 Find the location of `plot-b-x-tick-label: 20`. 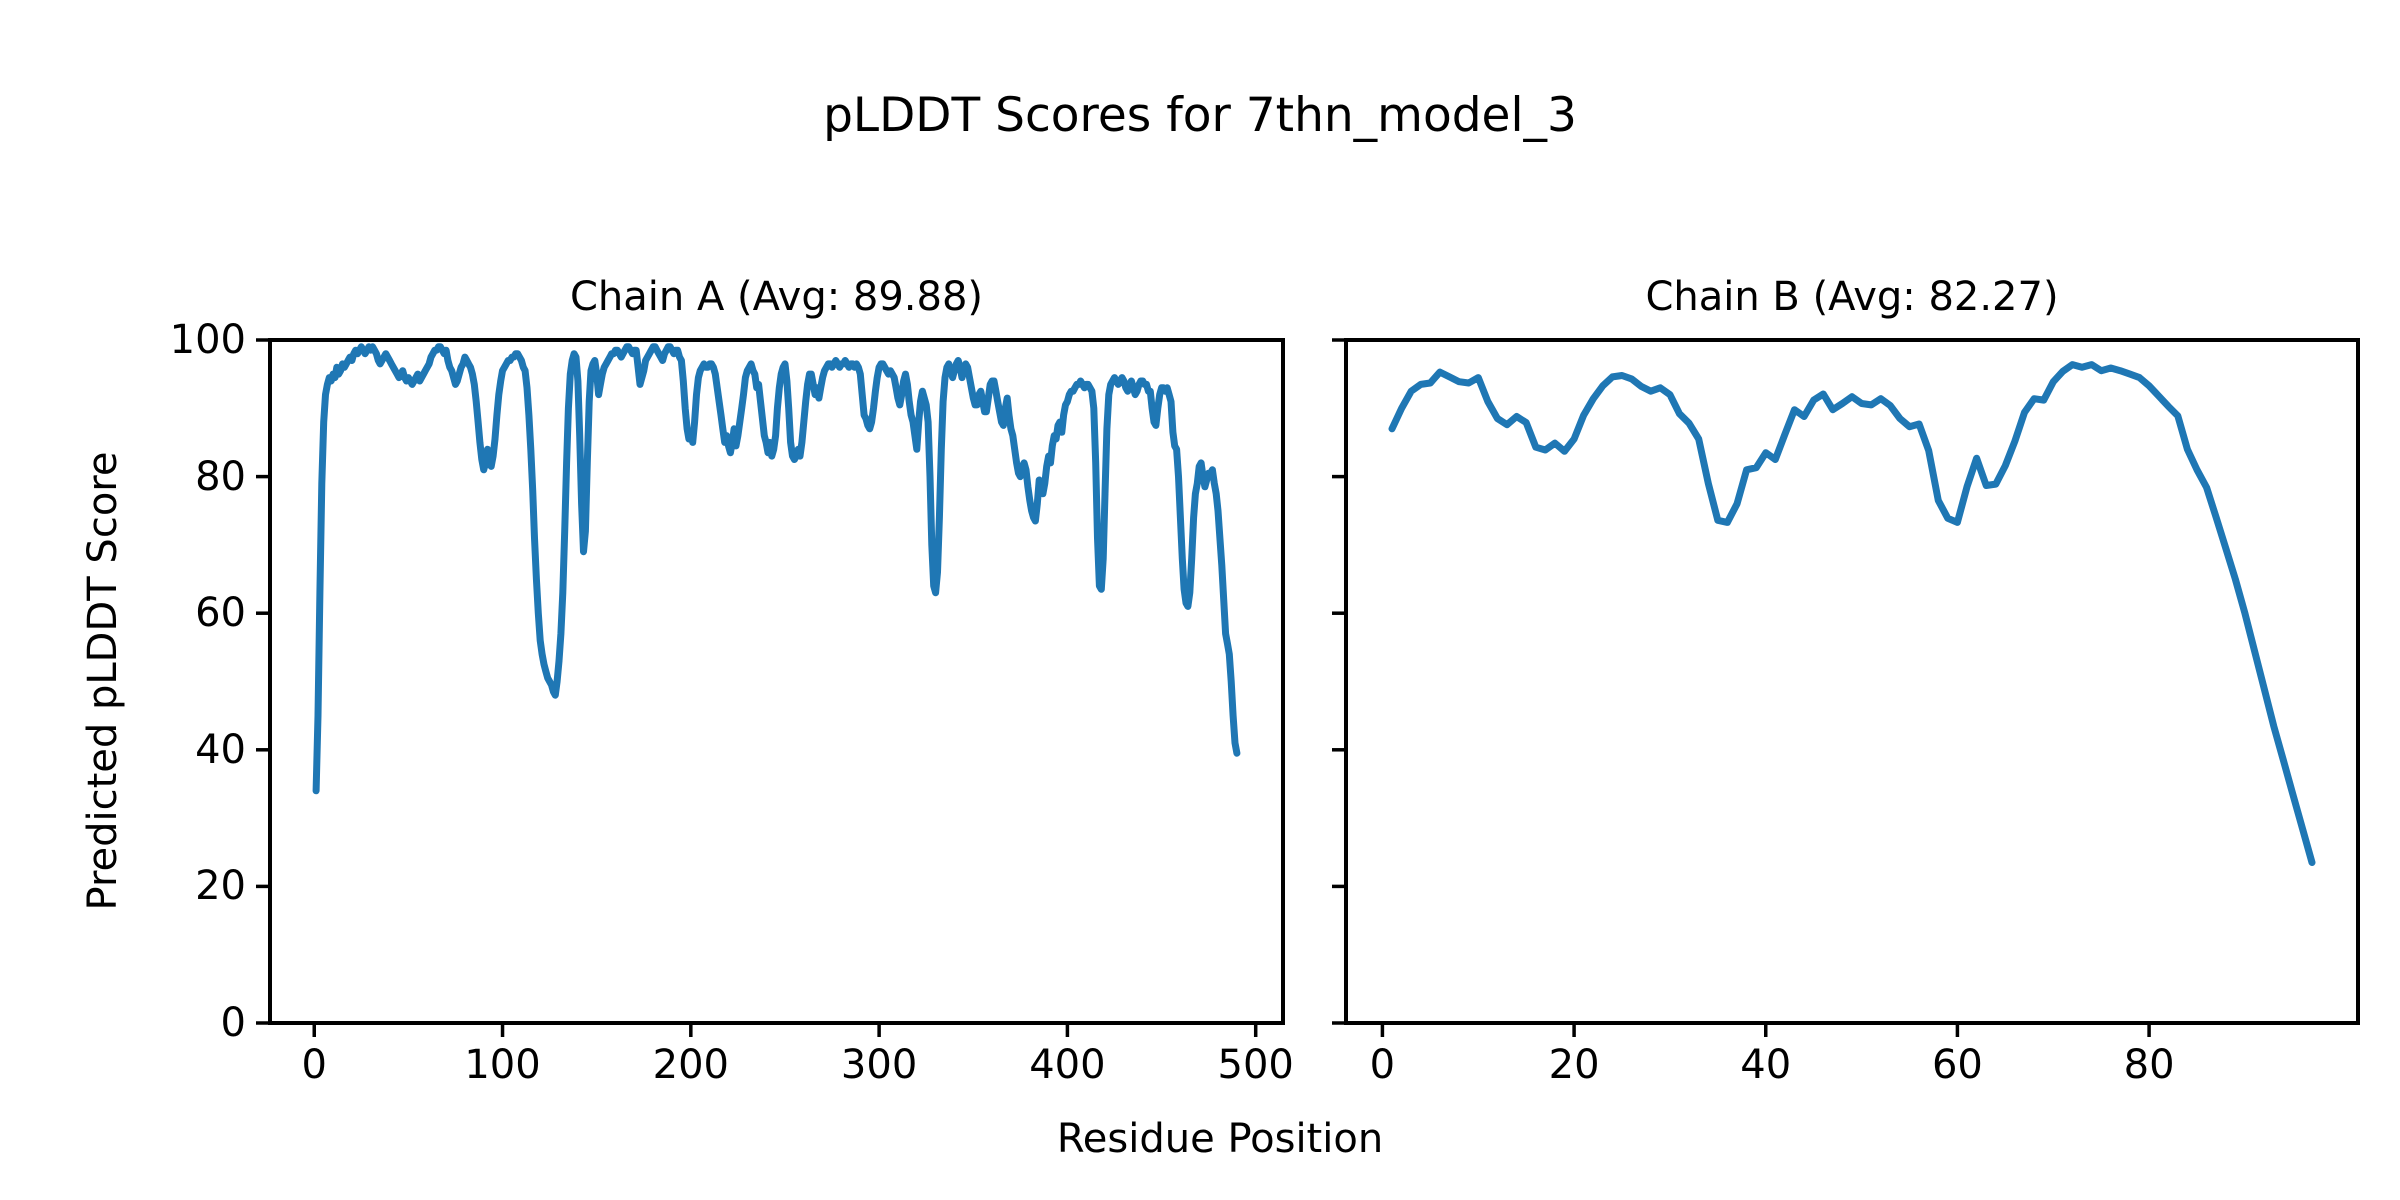

plot-b-x-tick-label: 20 is located at coordinates (1574, 1065).